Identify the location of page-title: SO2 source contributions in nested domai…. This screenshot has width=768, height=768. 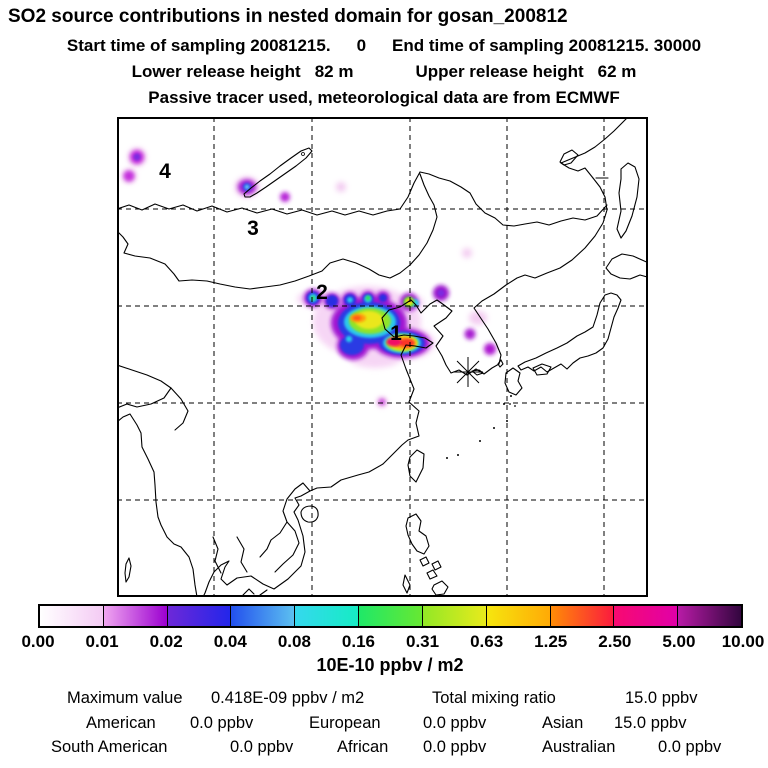
(288, 16).